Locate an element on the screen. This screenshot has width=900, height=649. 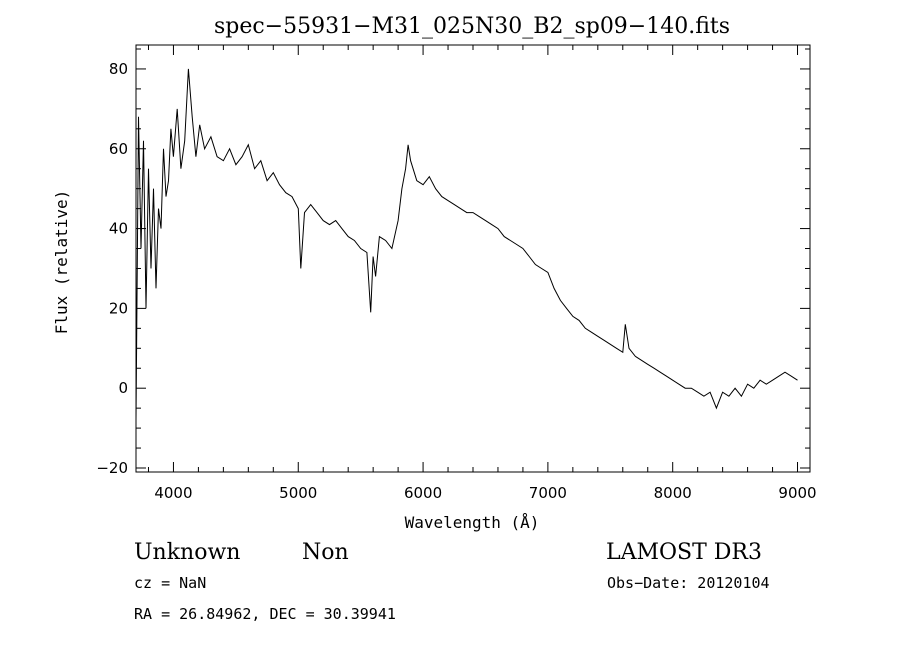
obs-date-text: Obs−Date: 20120104 is located at coordinates (688, 583).